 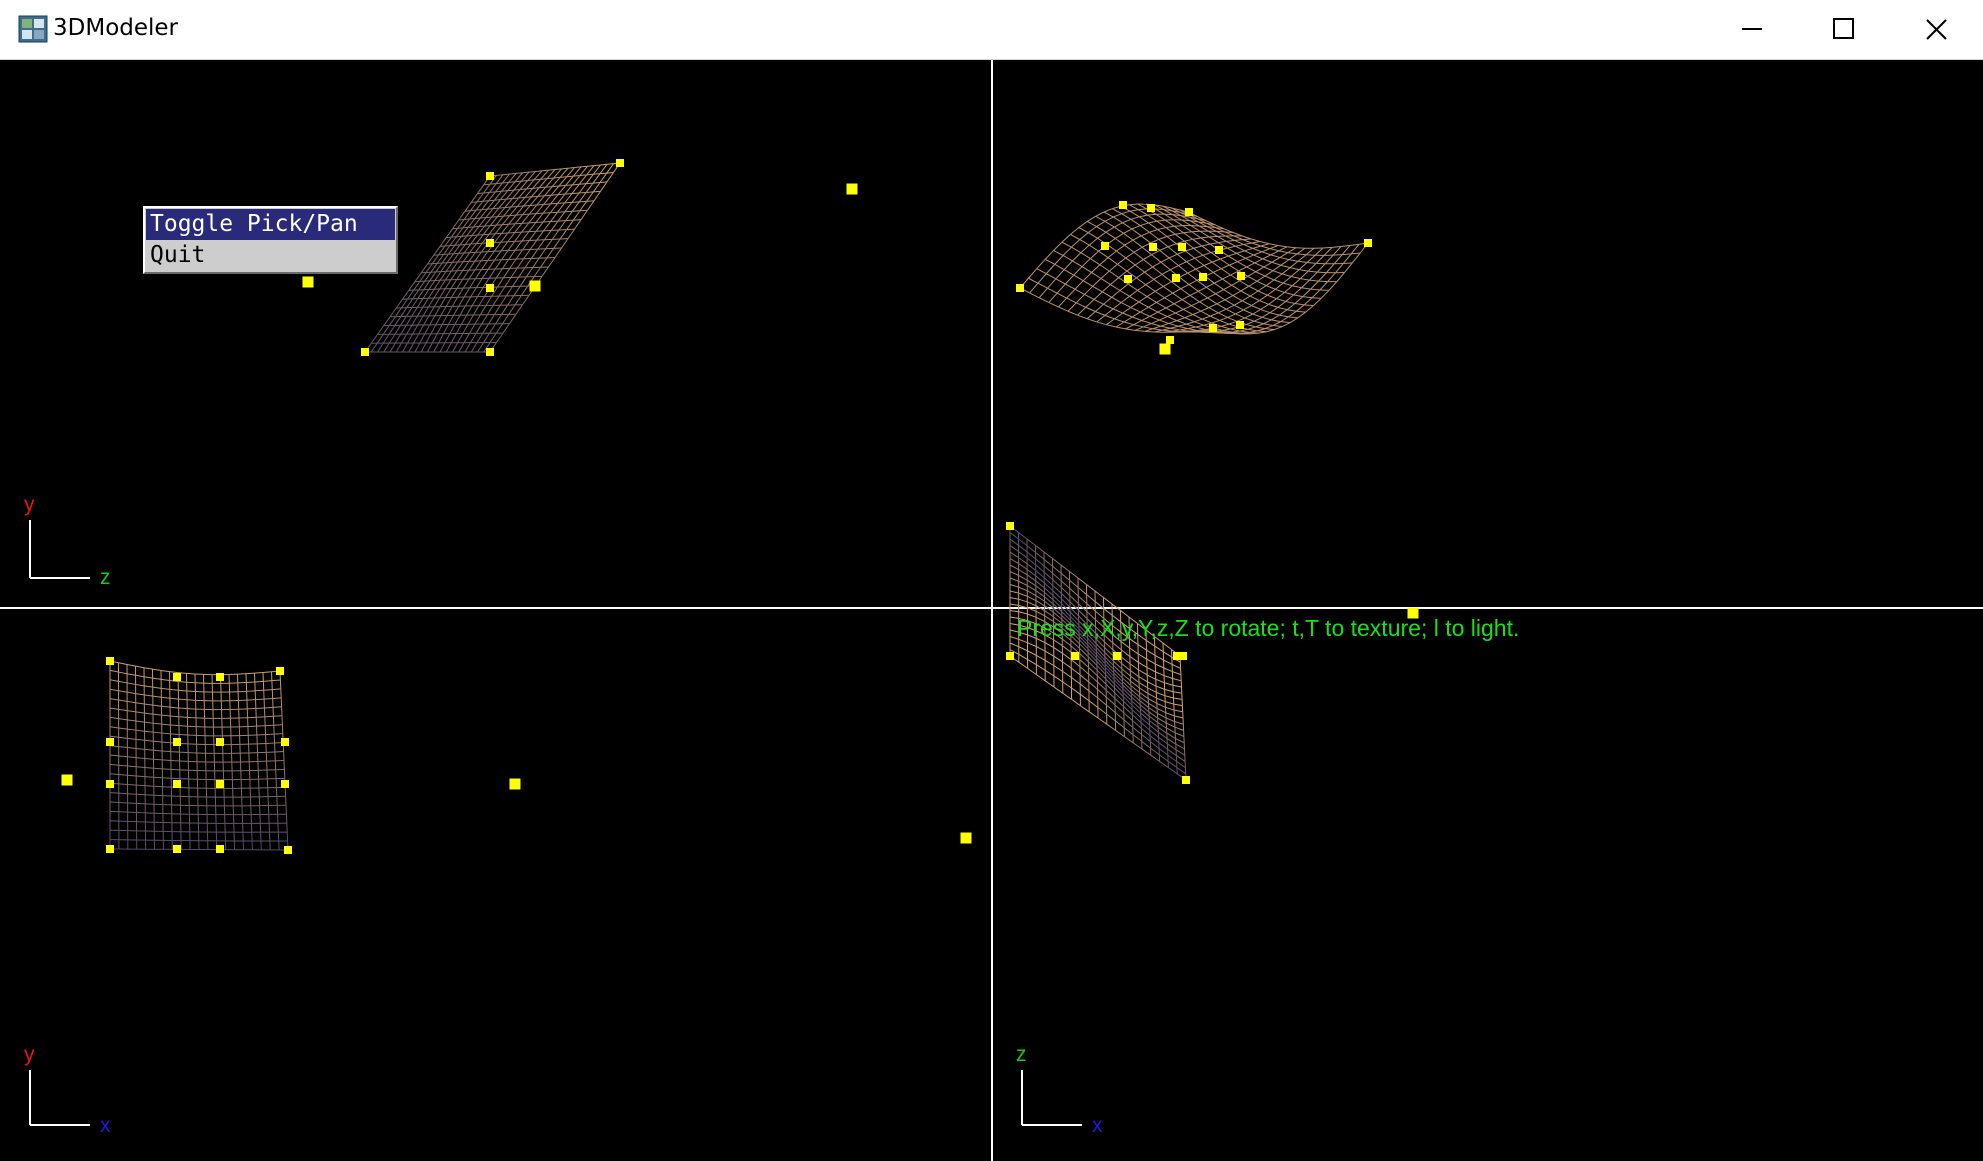 I want to click on minimize-icon, so click(x=1752, y=29).